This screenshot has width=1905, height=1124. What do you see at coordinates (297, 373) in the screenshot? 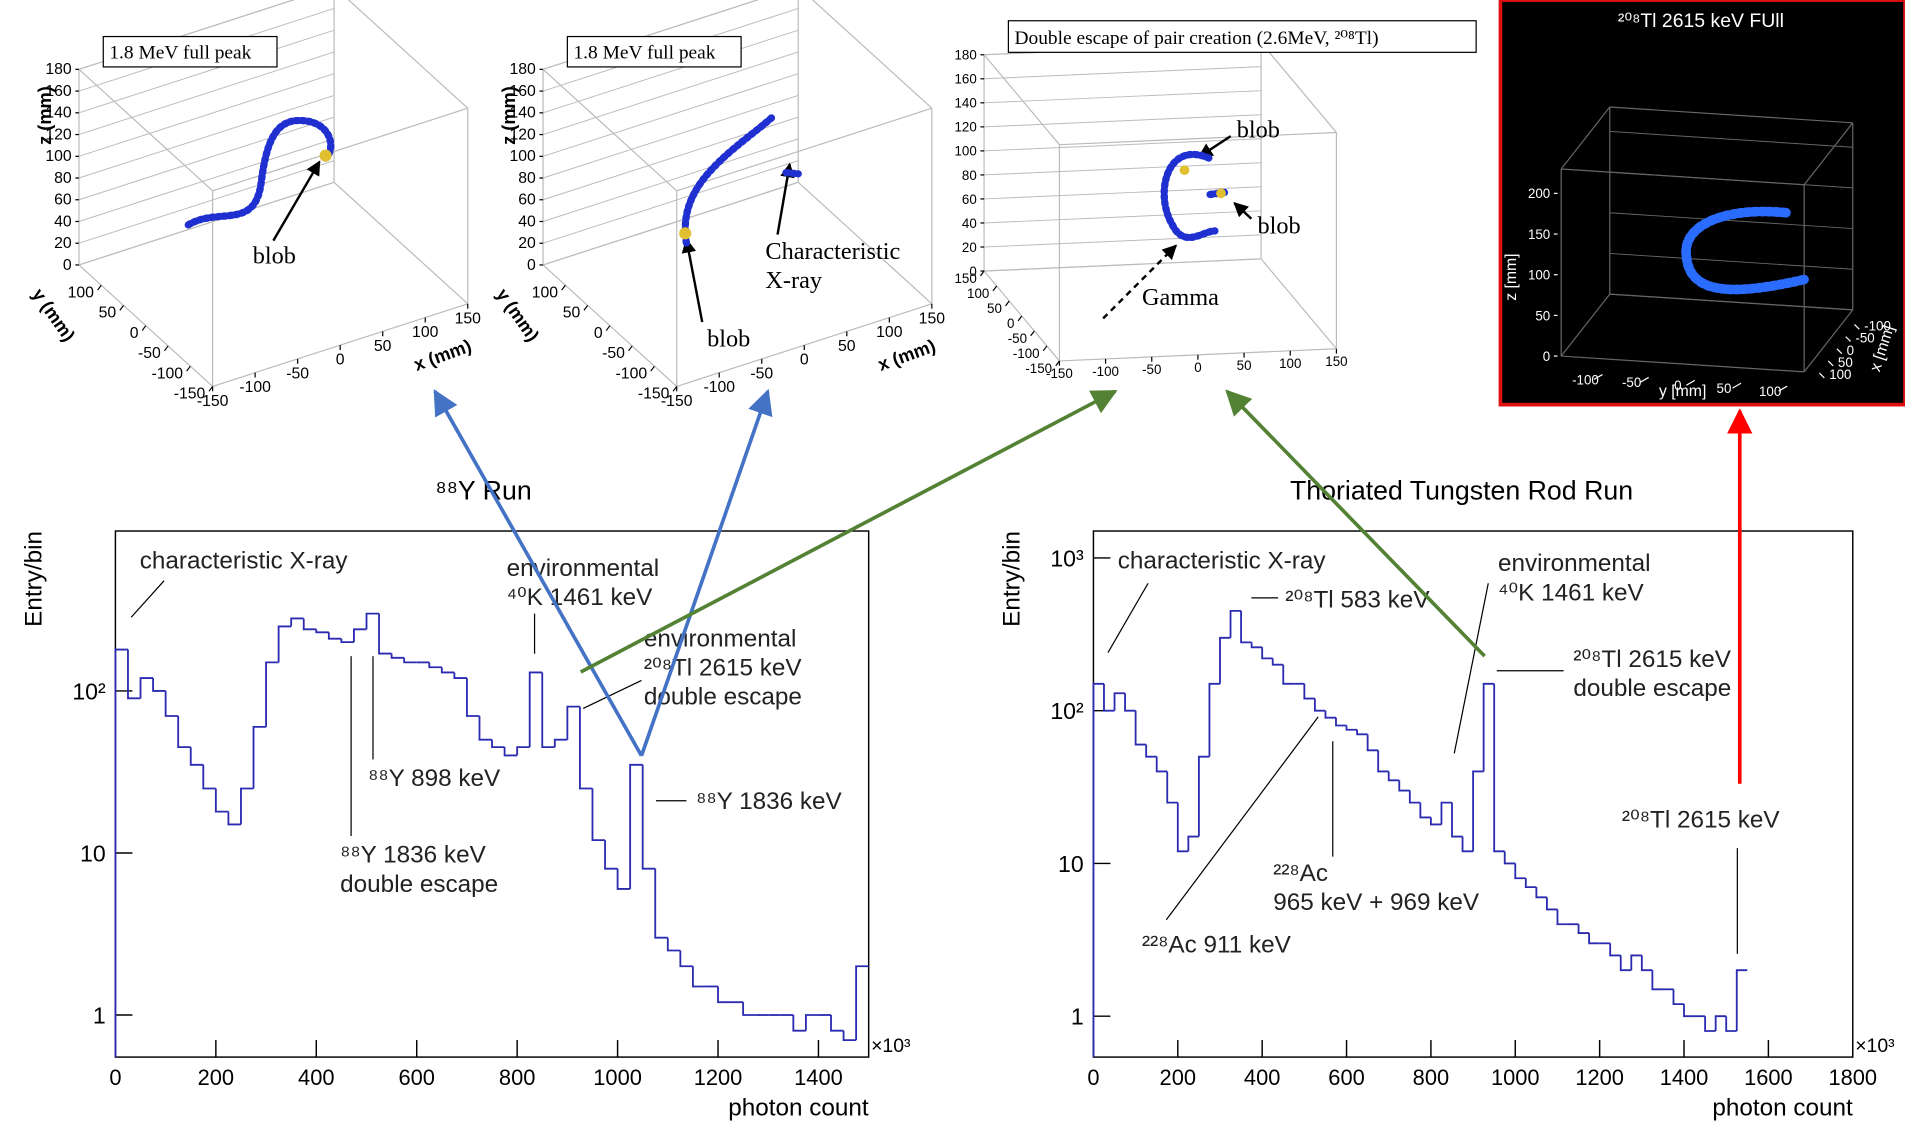
I see `x-tick-label: -50` at bounding box center [297, 373].